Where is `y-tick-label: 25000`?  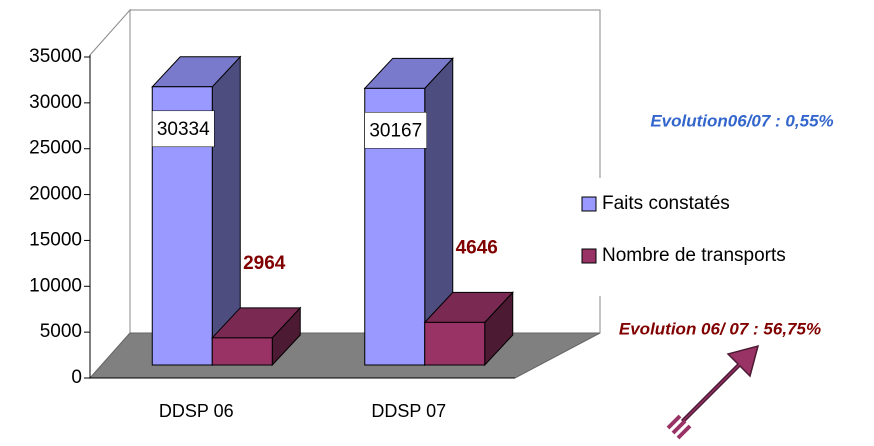
y-tick-label: 25000 is located at coordinates (55, 148).